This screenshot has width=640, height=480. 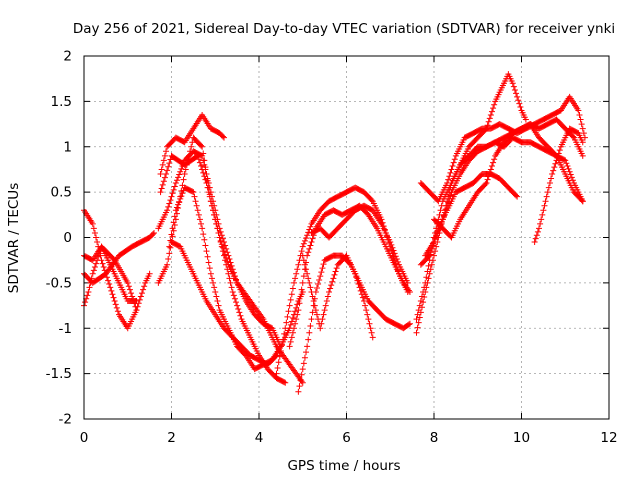 I want to click on y-tick-label: 1.5, so click(x=61, y=102).